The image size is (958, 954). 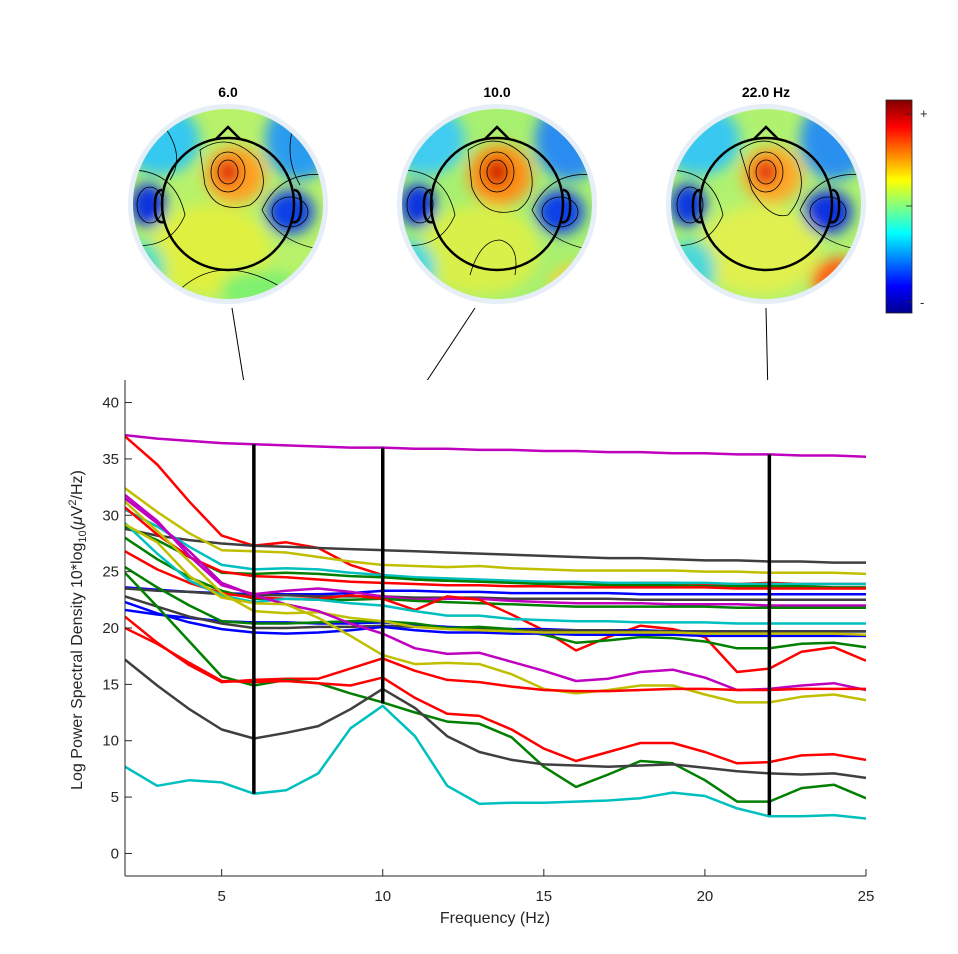 I want to click on topomap-6hz: 6.0, so click(x=228, y=194).